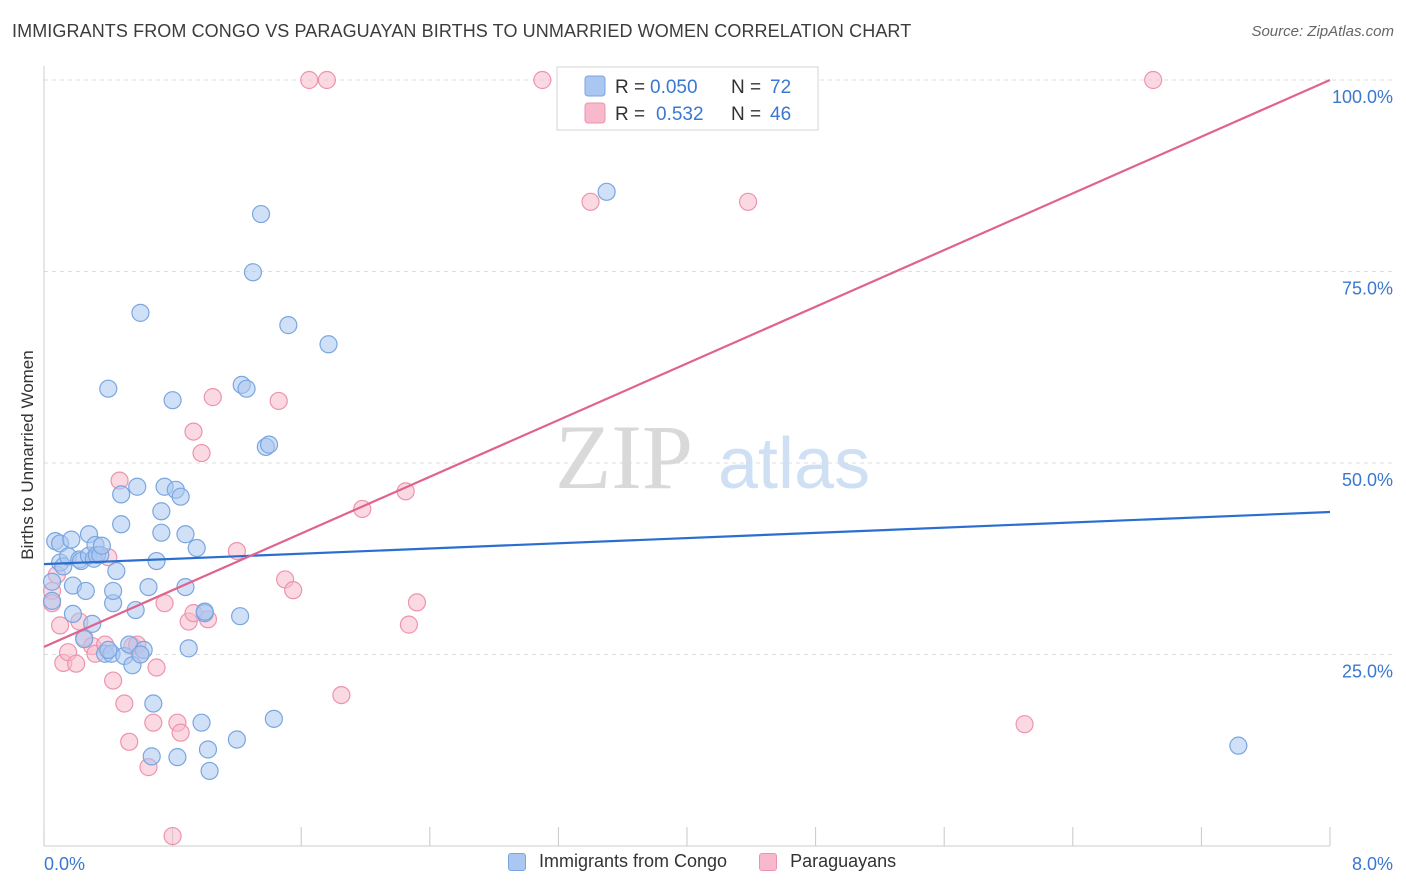 Image resolution: width=1406 pixels, height=892 pixels. Describe the element at coordinates (1367, 672) in the screenshot. I see `y-tick-label: 25.0%` at that location.